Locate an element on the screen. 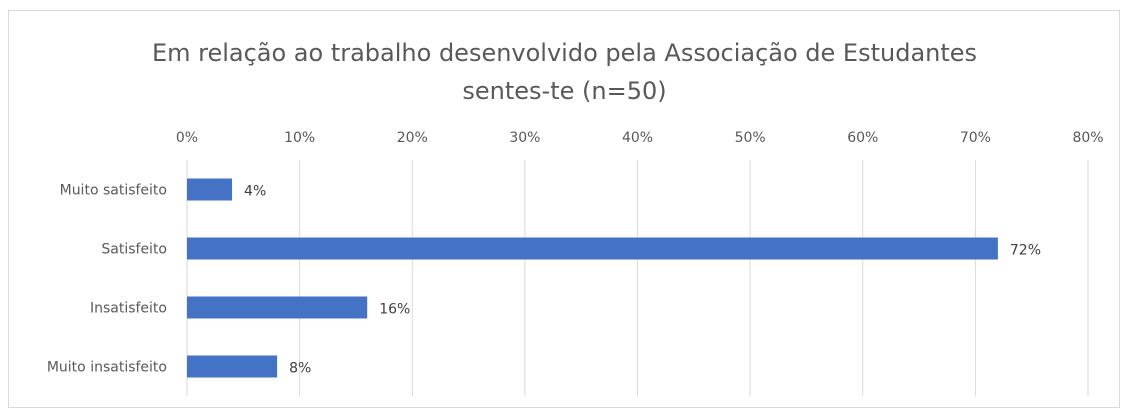  category-label: Muito satisfeito is located at coordinates (113, 191).